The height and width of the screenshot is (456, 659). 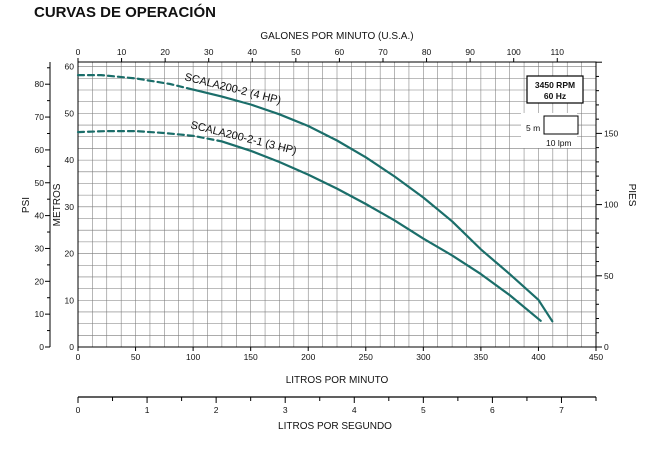 I want to click on x-top-tick-label: 60, so click(x=340, y=52).